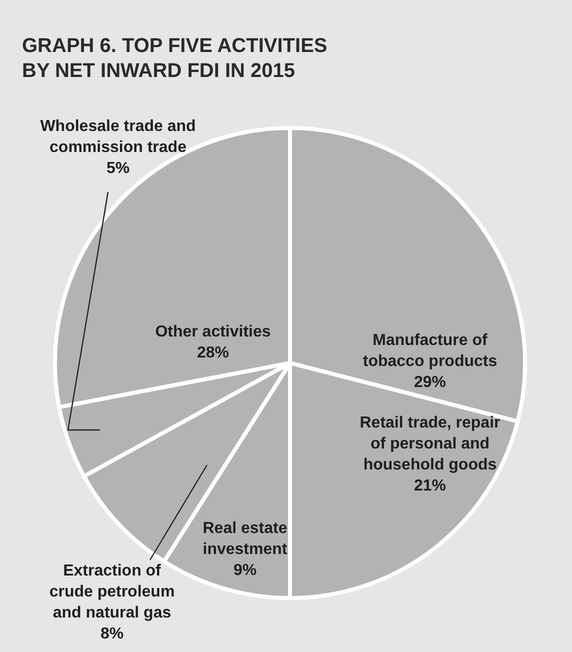  I want to click on data-label: 5%, so click(118, 169).